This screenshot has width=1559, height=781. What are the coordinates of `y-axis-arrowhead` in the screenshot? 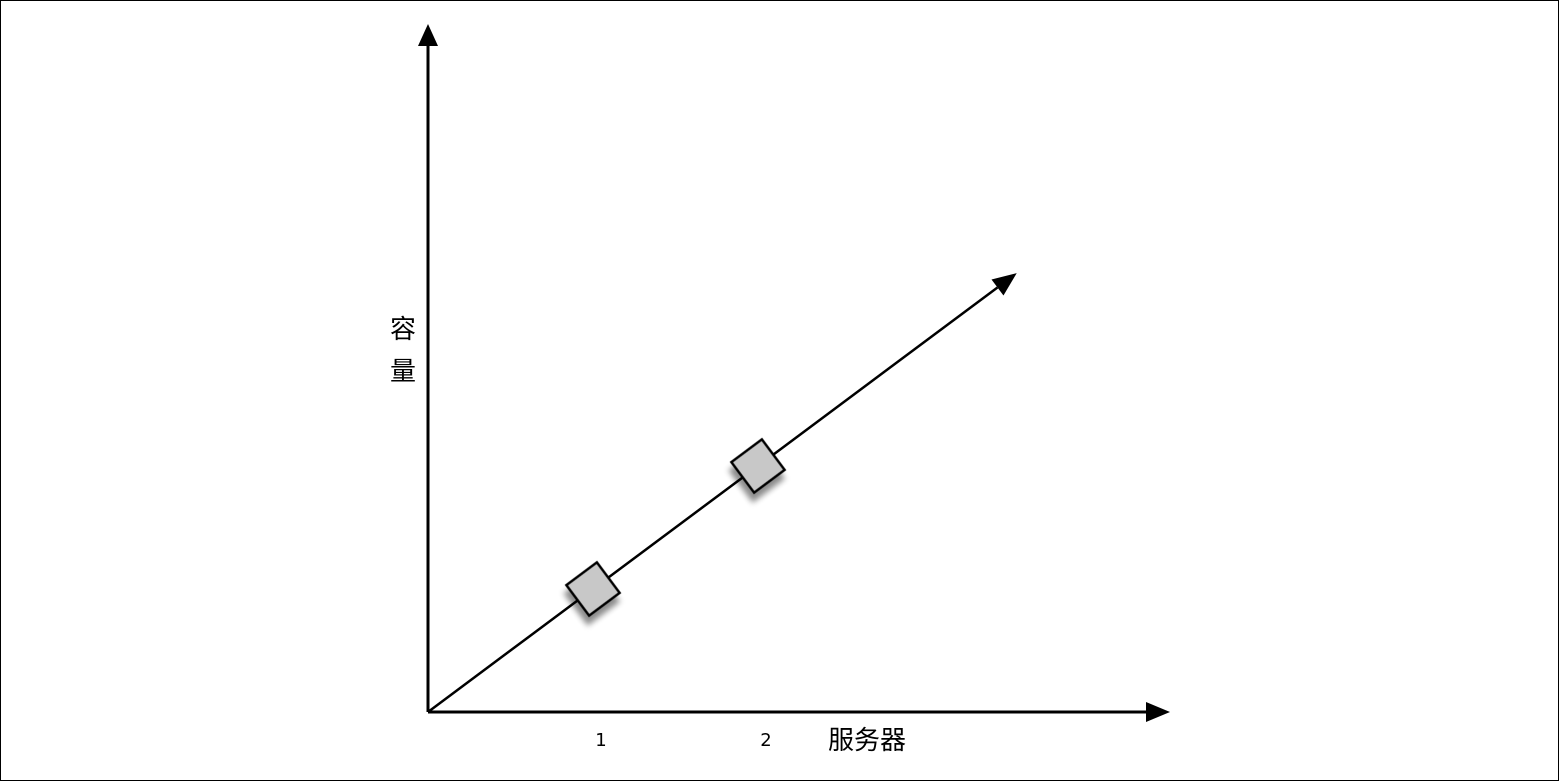 It's located at (428, 35).